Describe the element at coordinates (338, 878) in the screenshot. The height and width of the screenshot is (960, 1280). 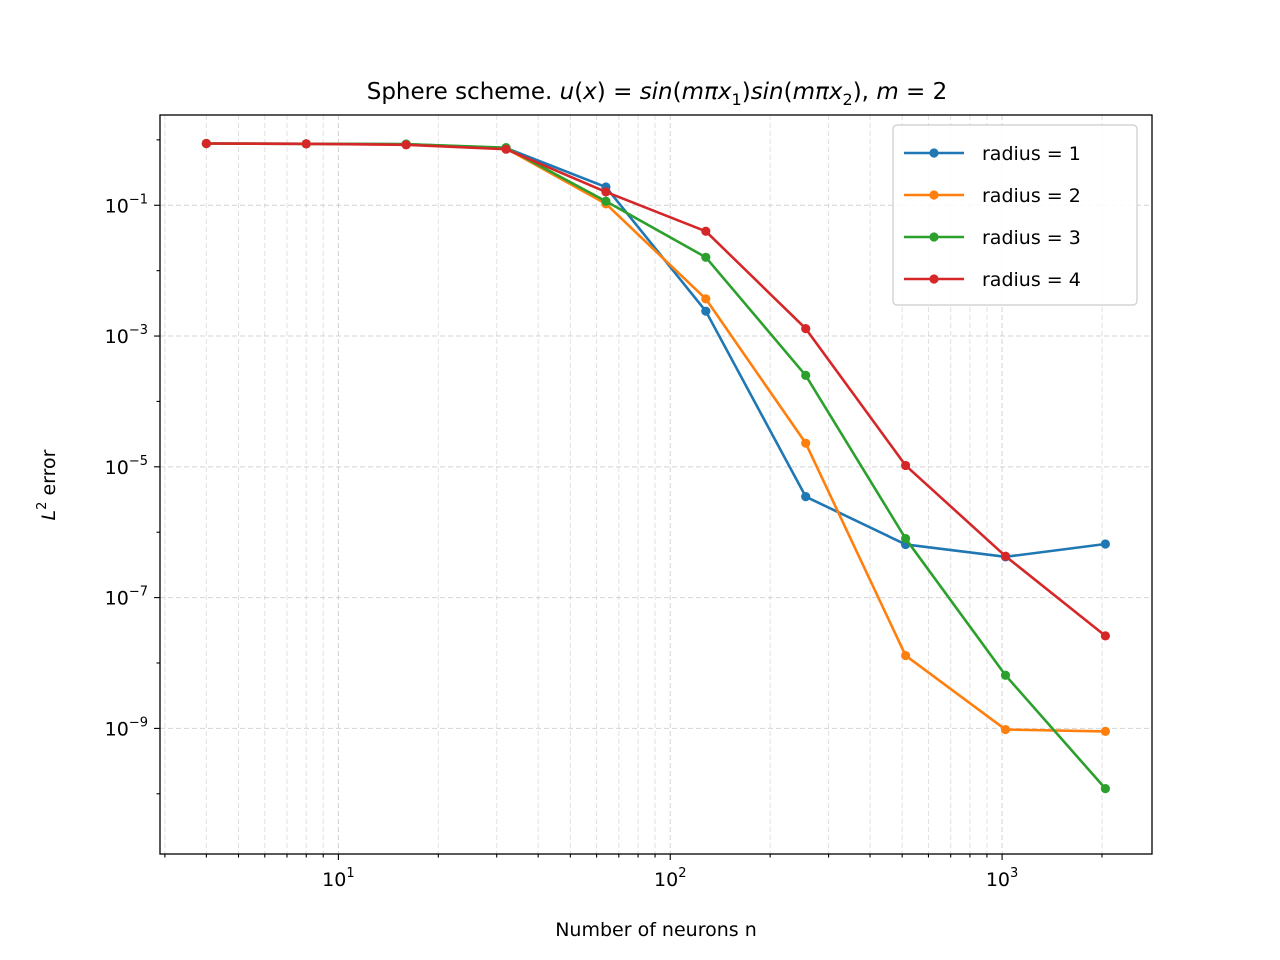
I see `x-tick-label: 10¹` at that location.